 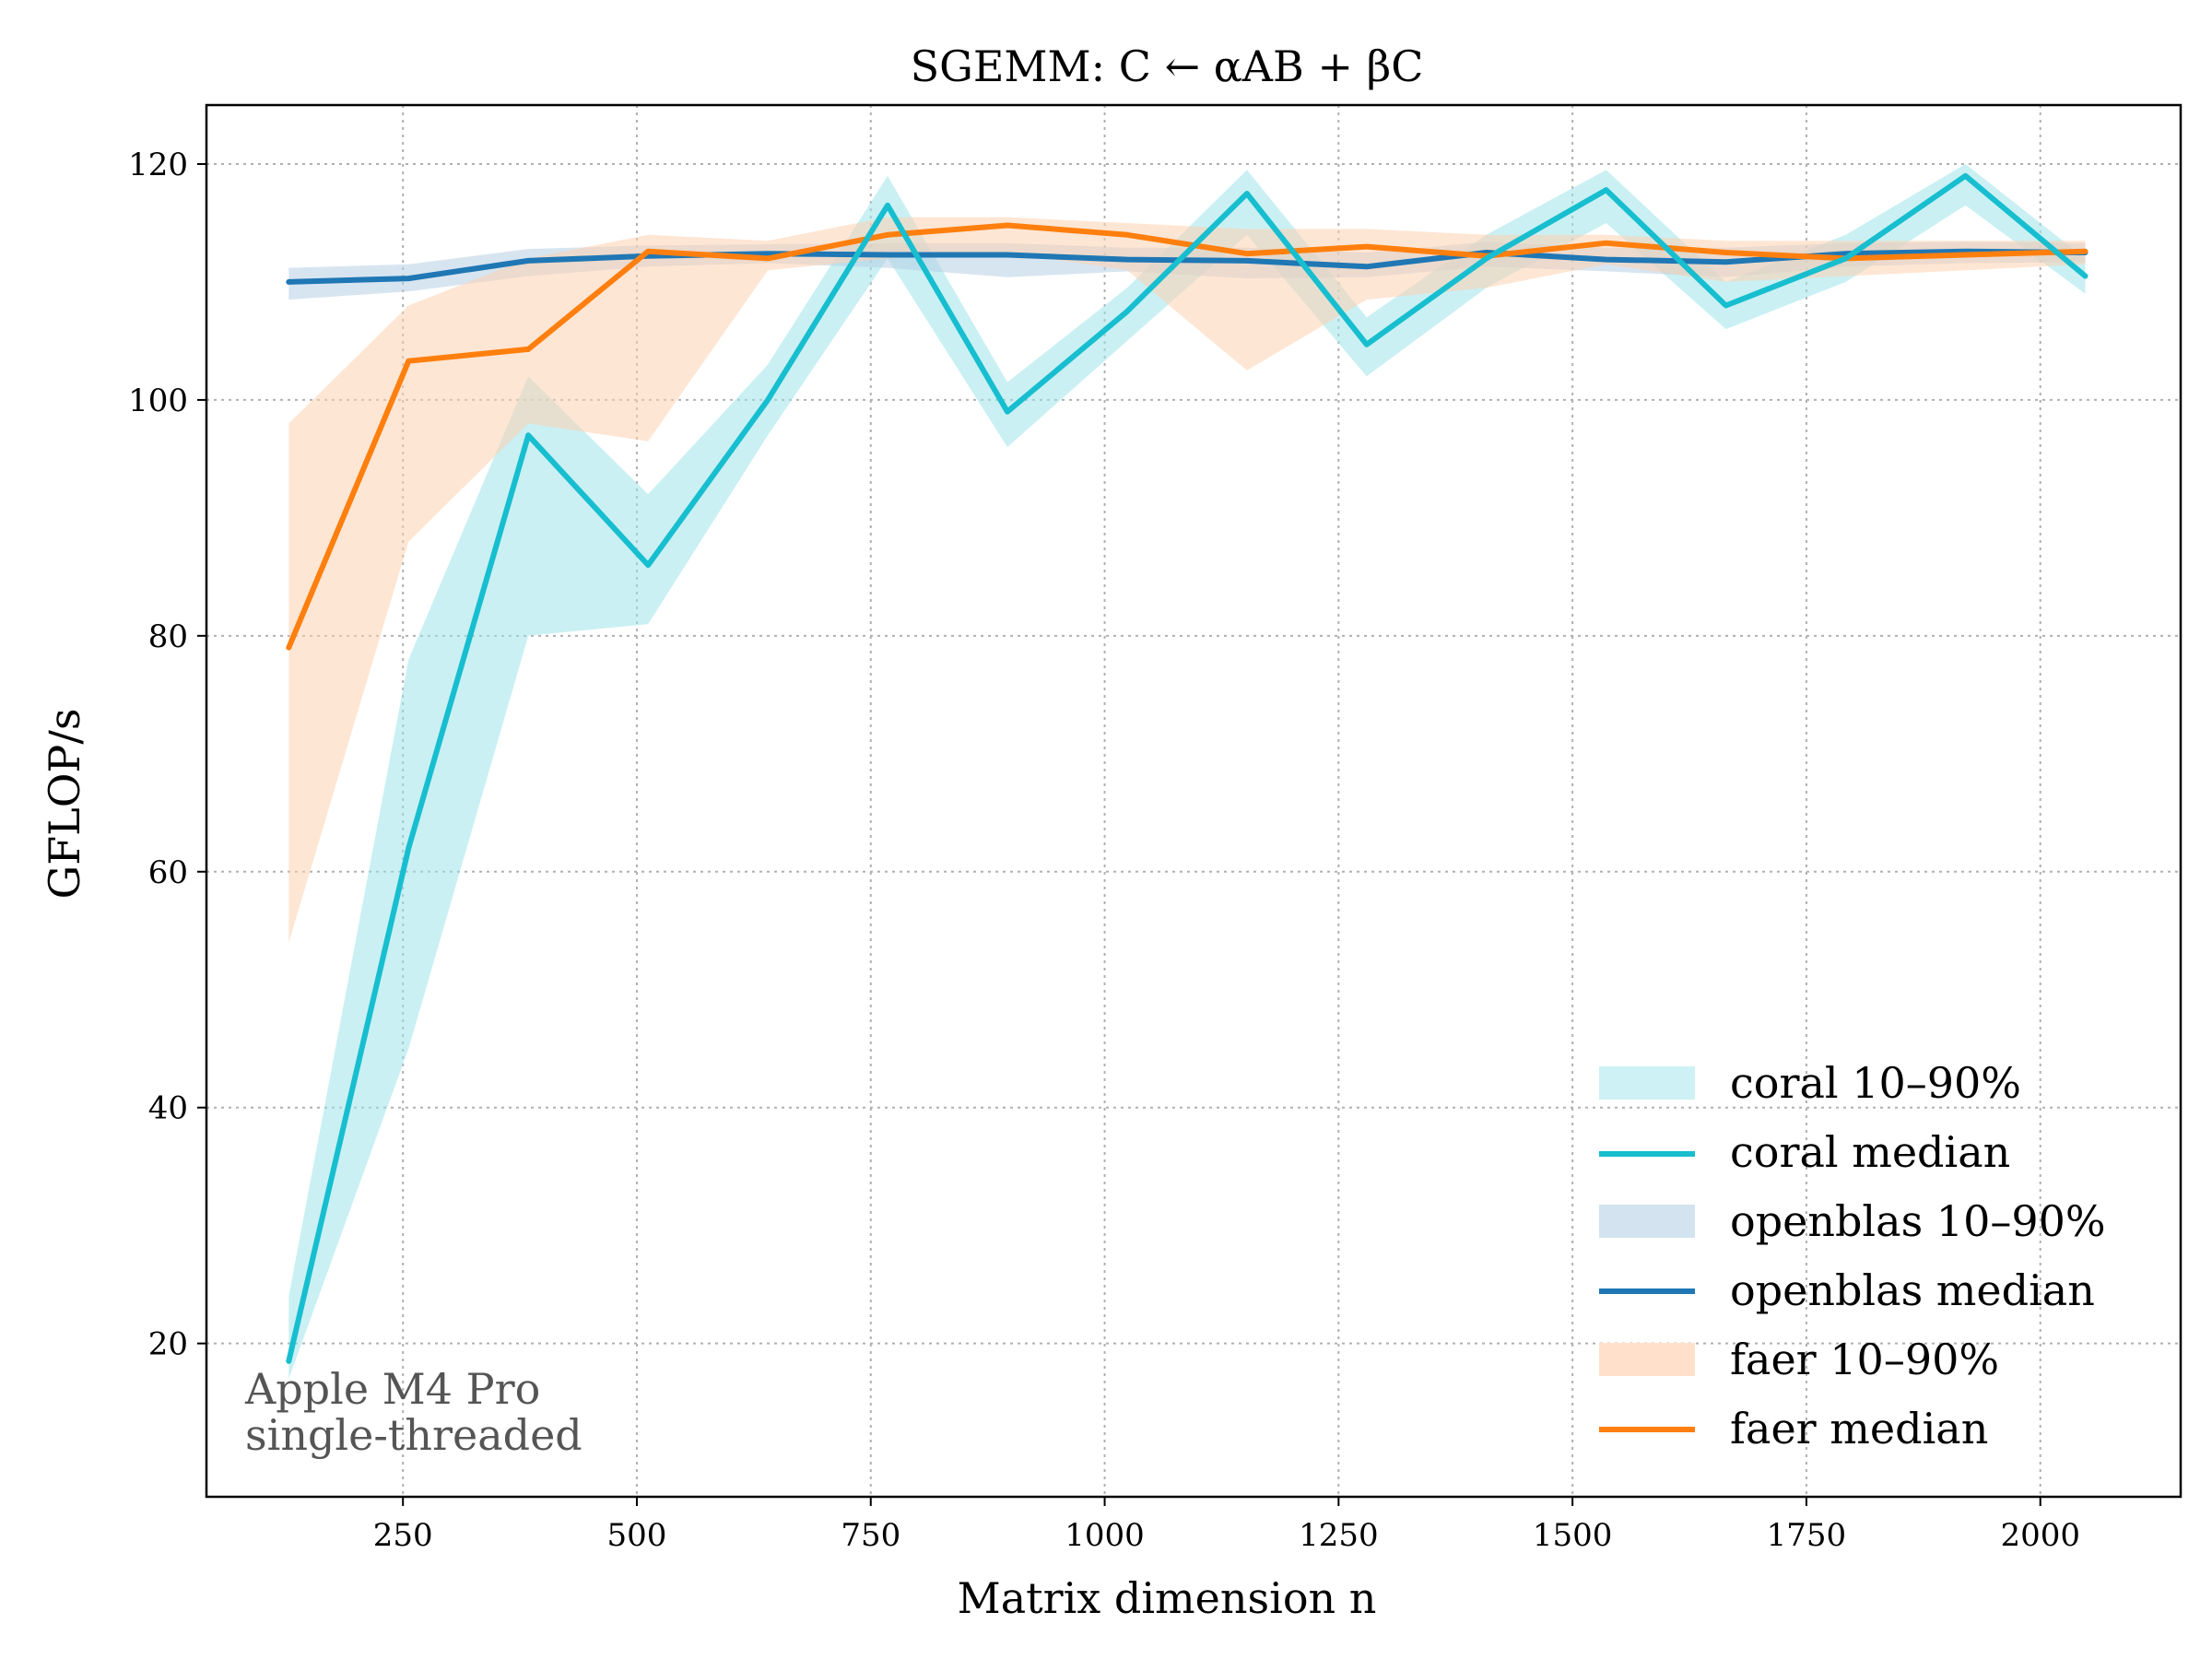 I want to click on legend-label-faer-band: faer 10–90%, so click(x=1864, y=1359).